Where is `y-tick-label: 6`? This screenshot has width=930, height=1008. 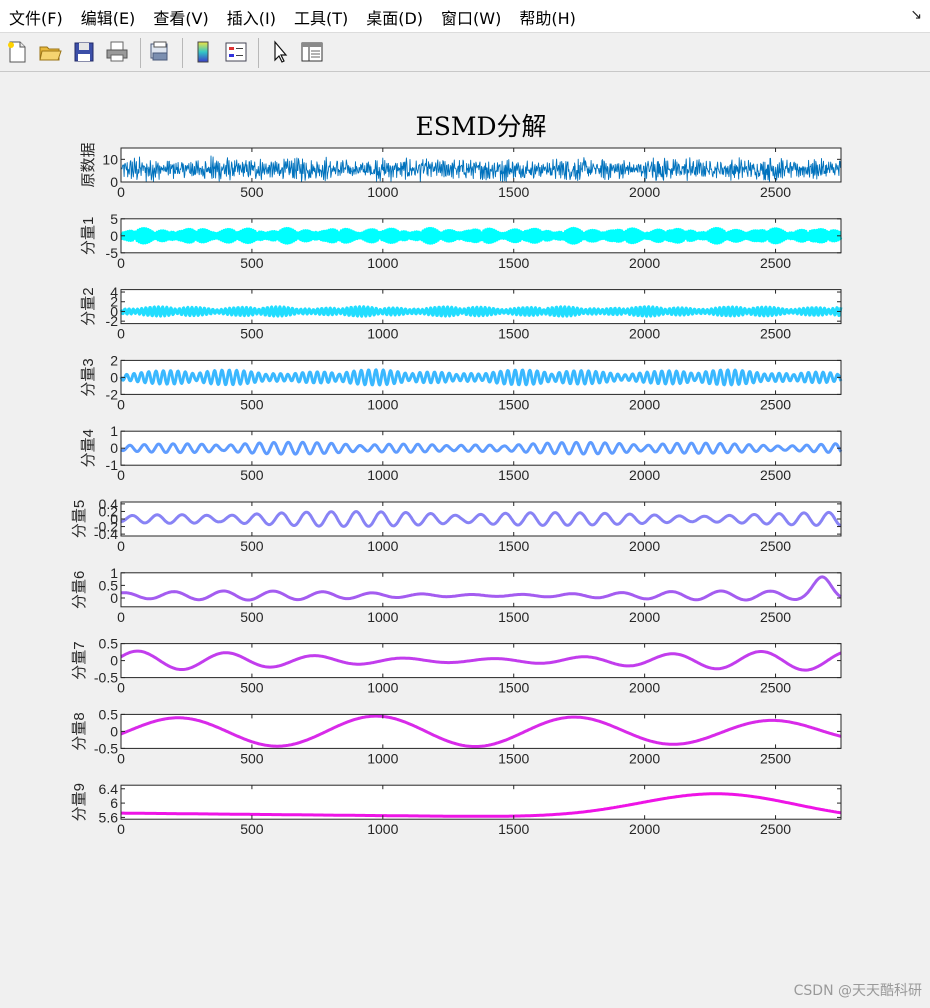
y-tick-label: 6 is located at coordinates (114, 803).